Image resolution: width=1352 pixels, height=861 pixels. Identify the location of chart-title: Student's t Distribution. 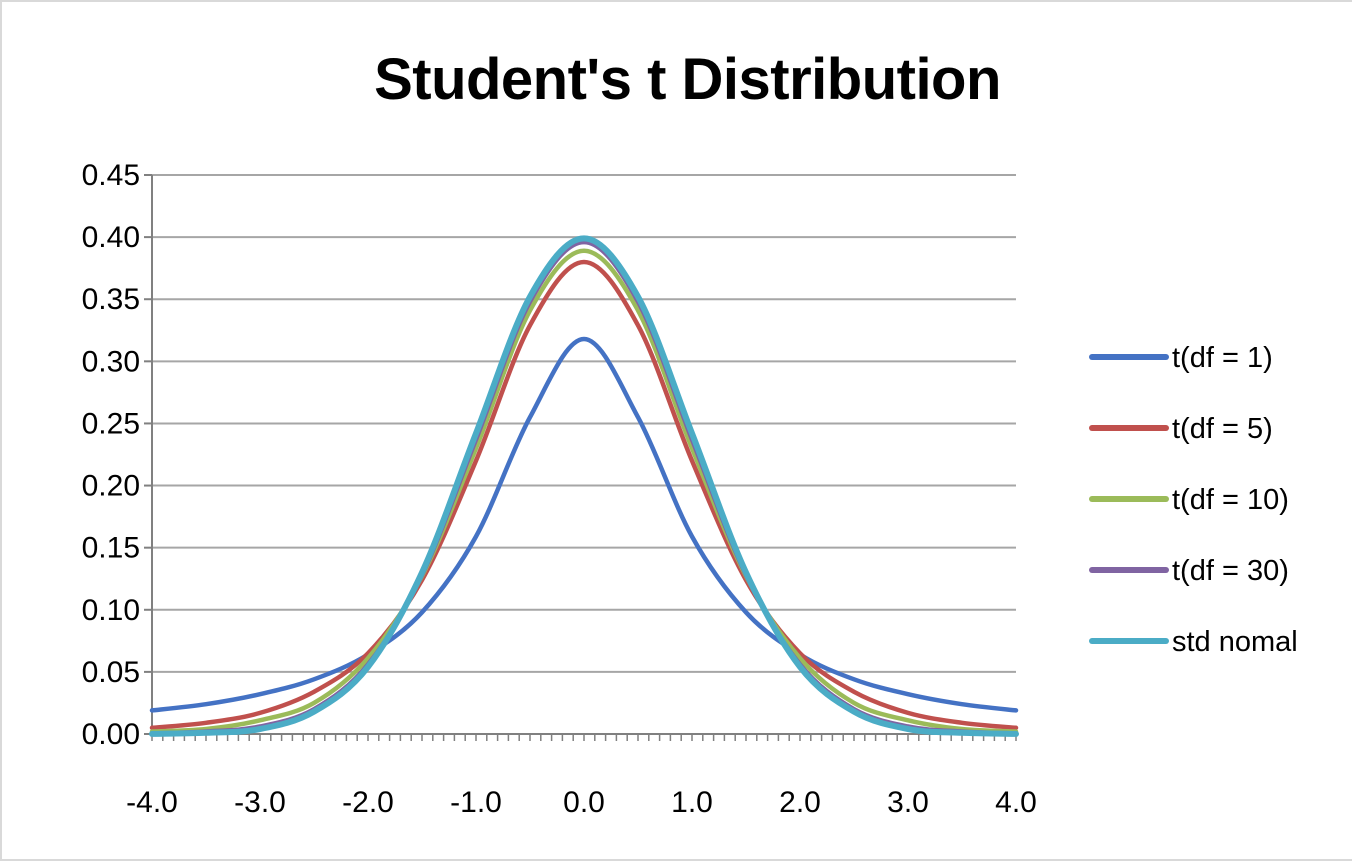
(687, 79).